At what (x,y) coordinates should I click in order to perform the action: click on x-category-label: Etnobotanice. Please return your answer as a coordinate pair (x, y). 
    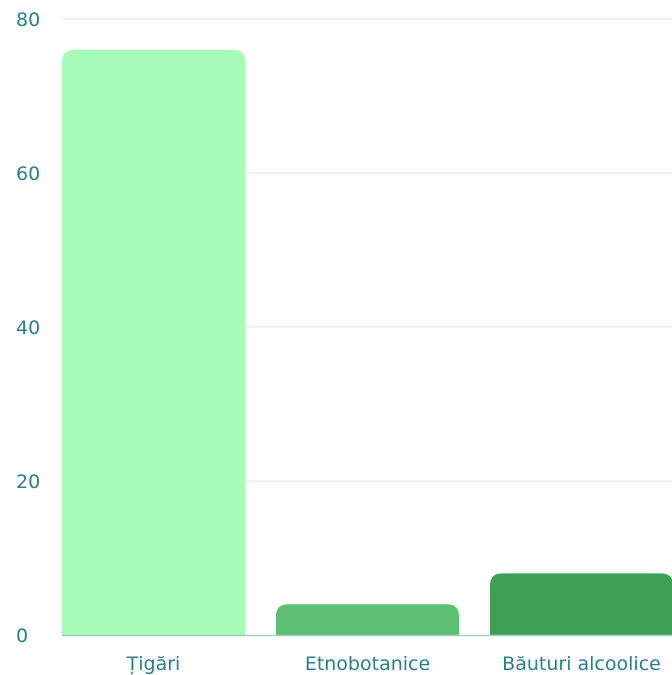
    Looking at the image, I should click on (367, 664).